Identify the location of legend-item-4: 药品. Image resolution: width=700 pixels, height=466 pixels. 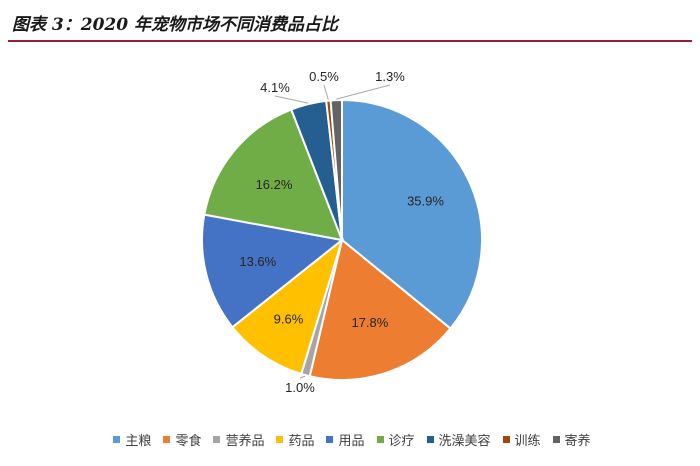
(295, 439).